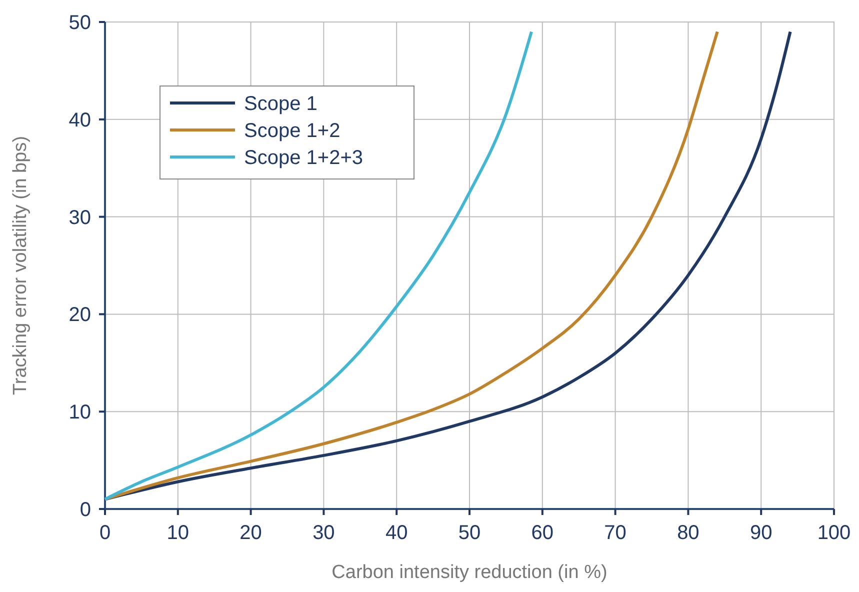 Image resolution: width=859 pixels, height=592 pixels. What do you see at coordinates (79, 120) in the screenshot?
I see `y-tick-label: 40` at bounding box center [79, 120].